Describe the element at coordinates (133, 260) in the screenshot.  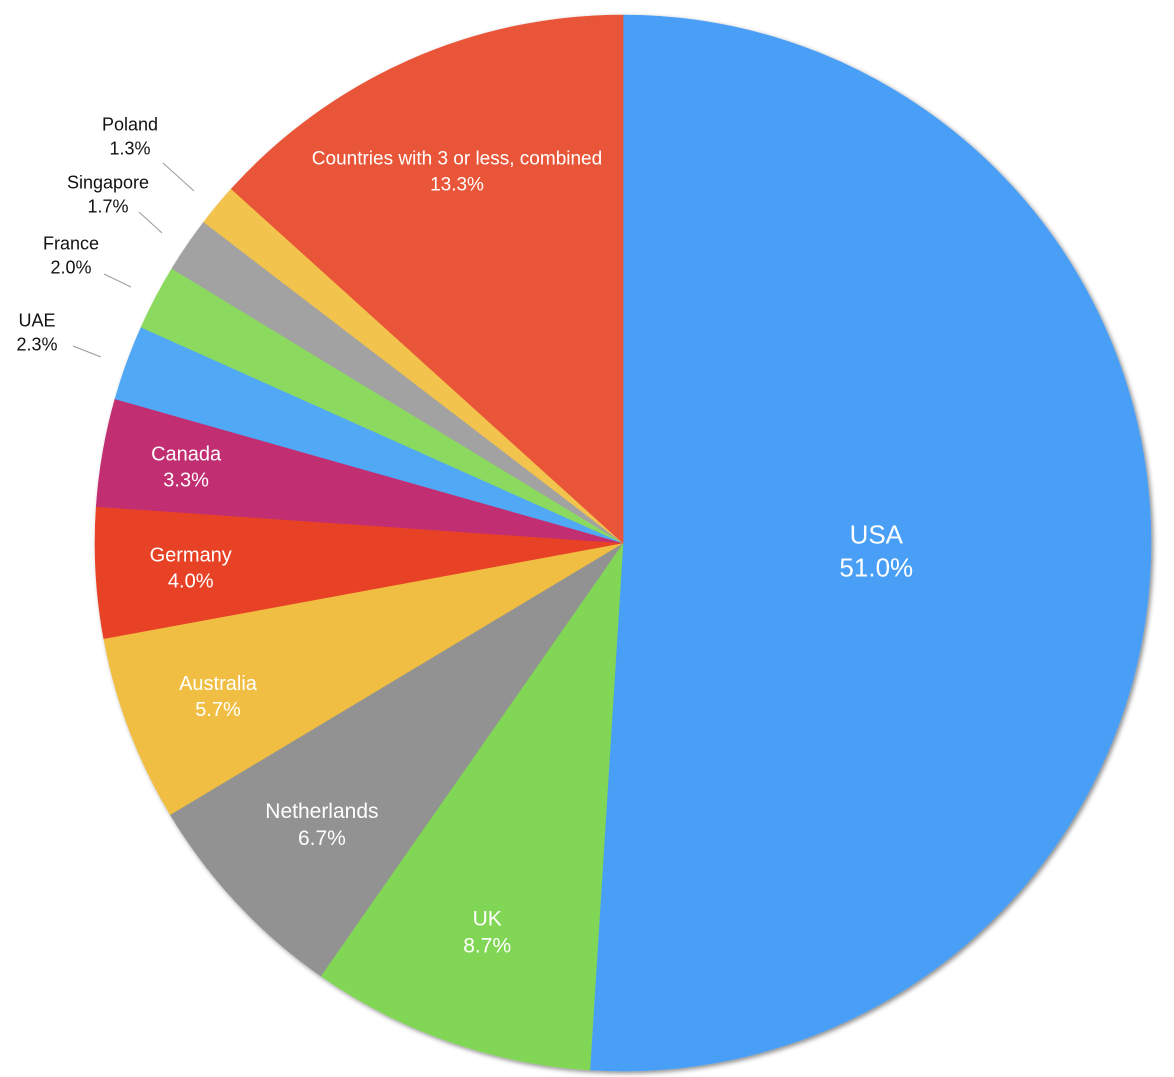
I see `leader-lines-layer` at that location.